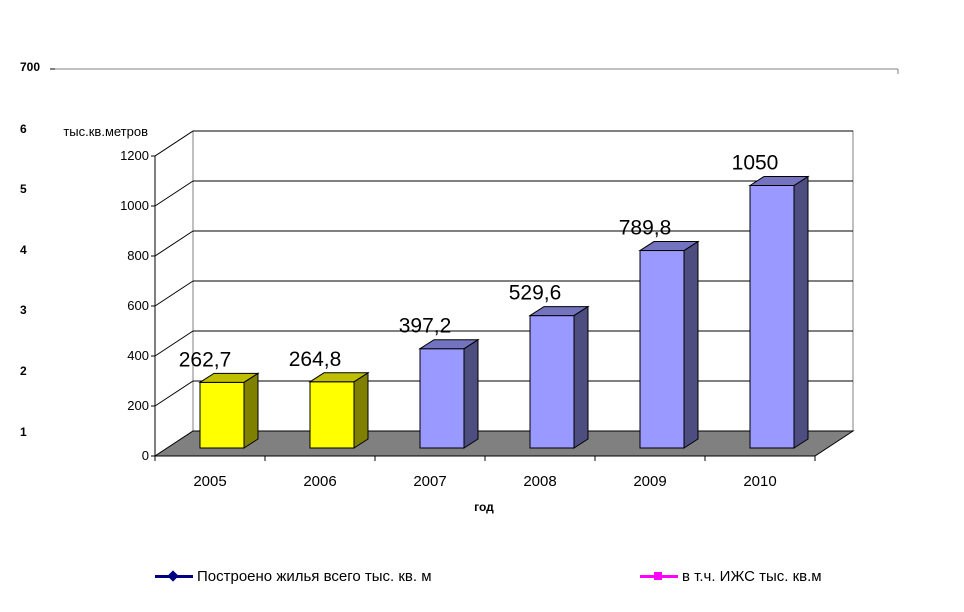  Describe the element at coordinates (752, 576) in the screenshot. I see `legend-label: в т.ч. ИЖС тыс. кв.м` at that location.